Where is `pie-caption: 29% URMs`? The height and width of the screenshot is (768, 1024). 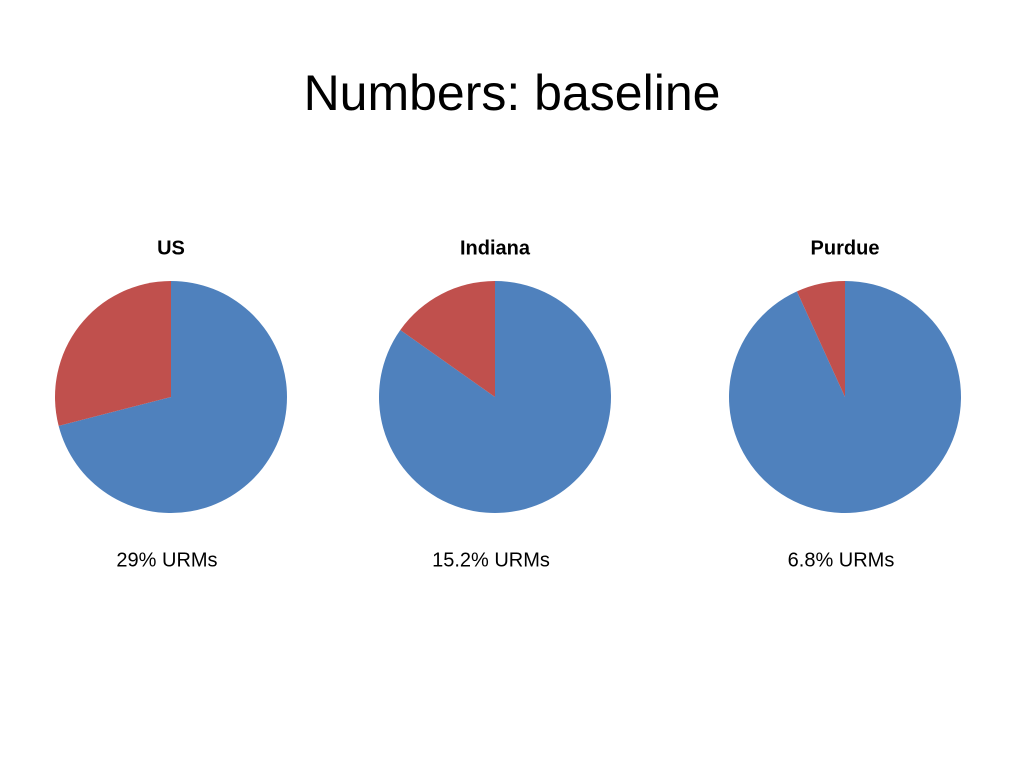
pie-caption: 29% URMs is located at coordinates (166, 560).